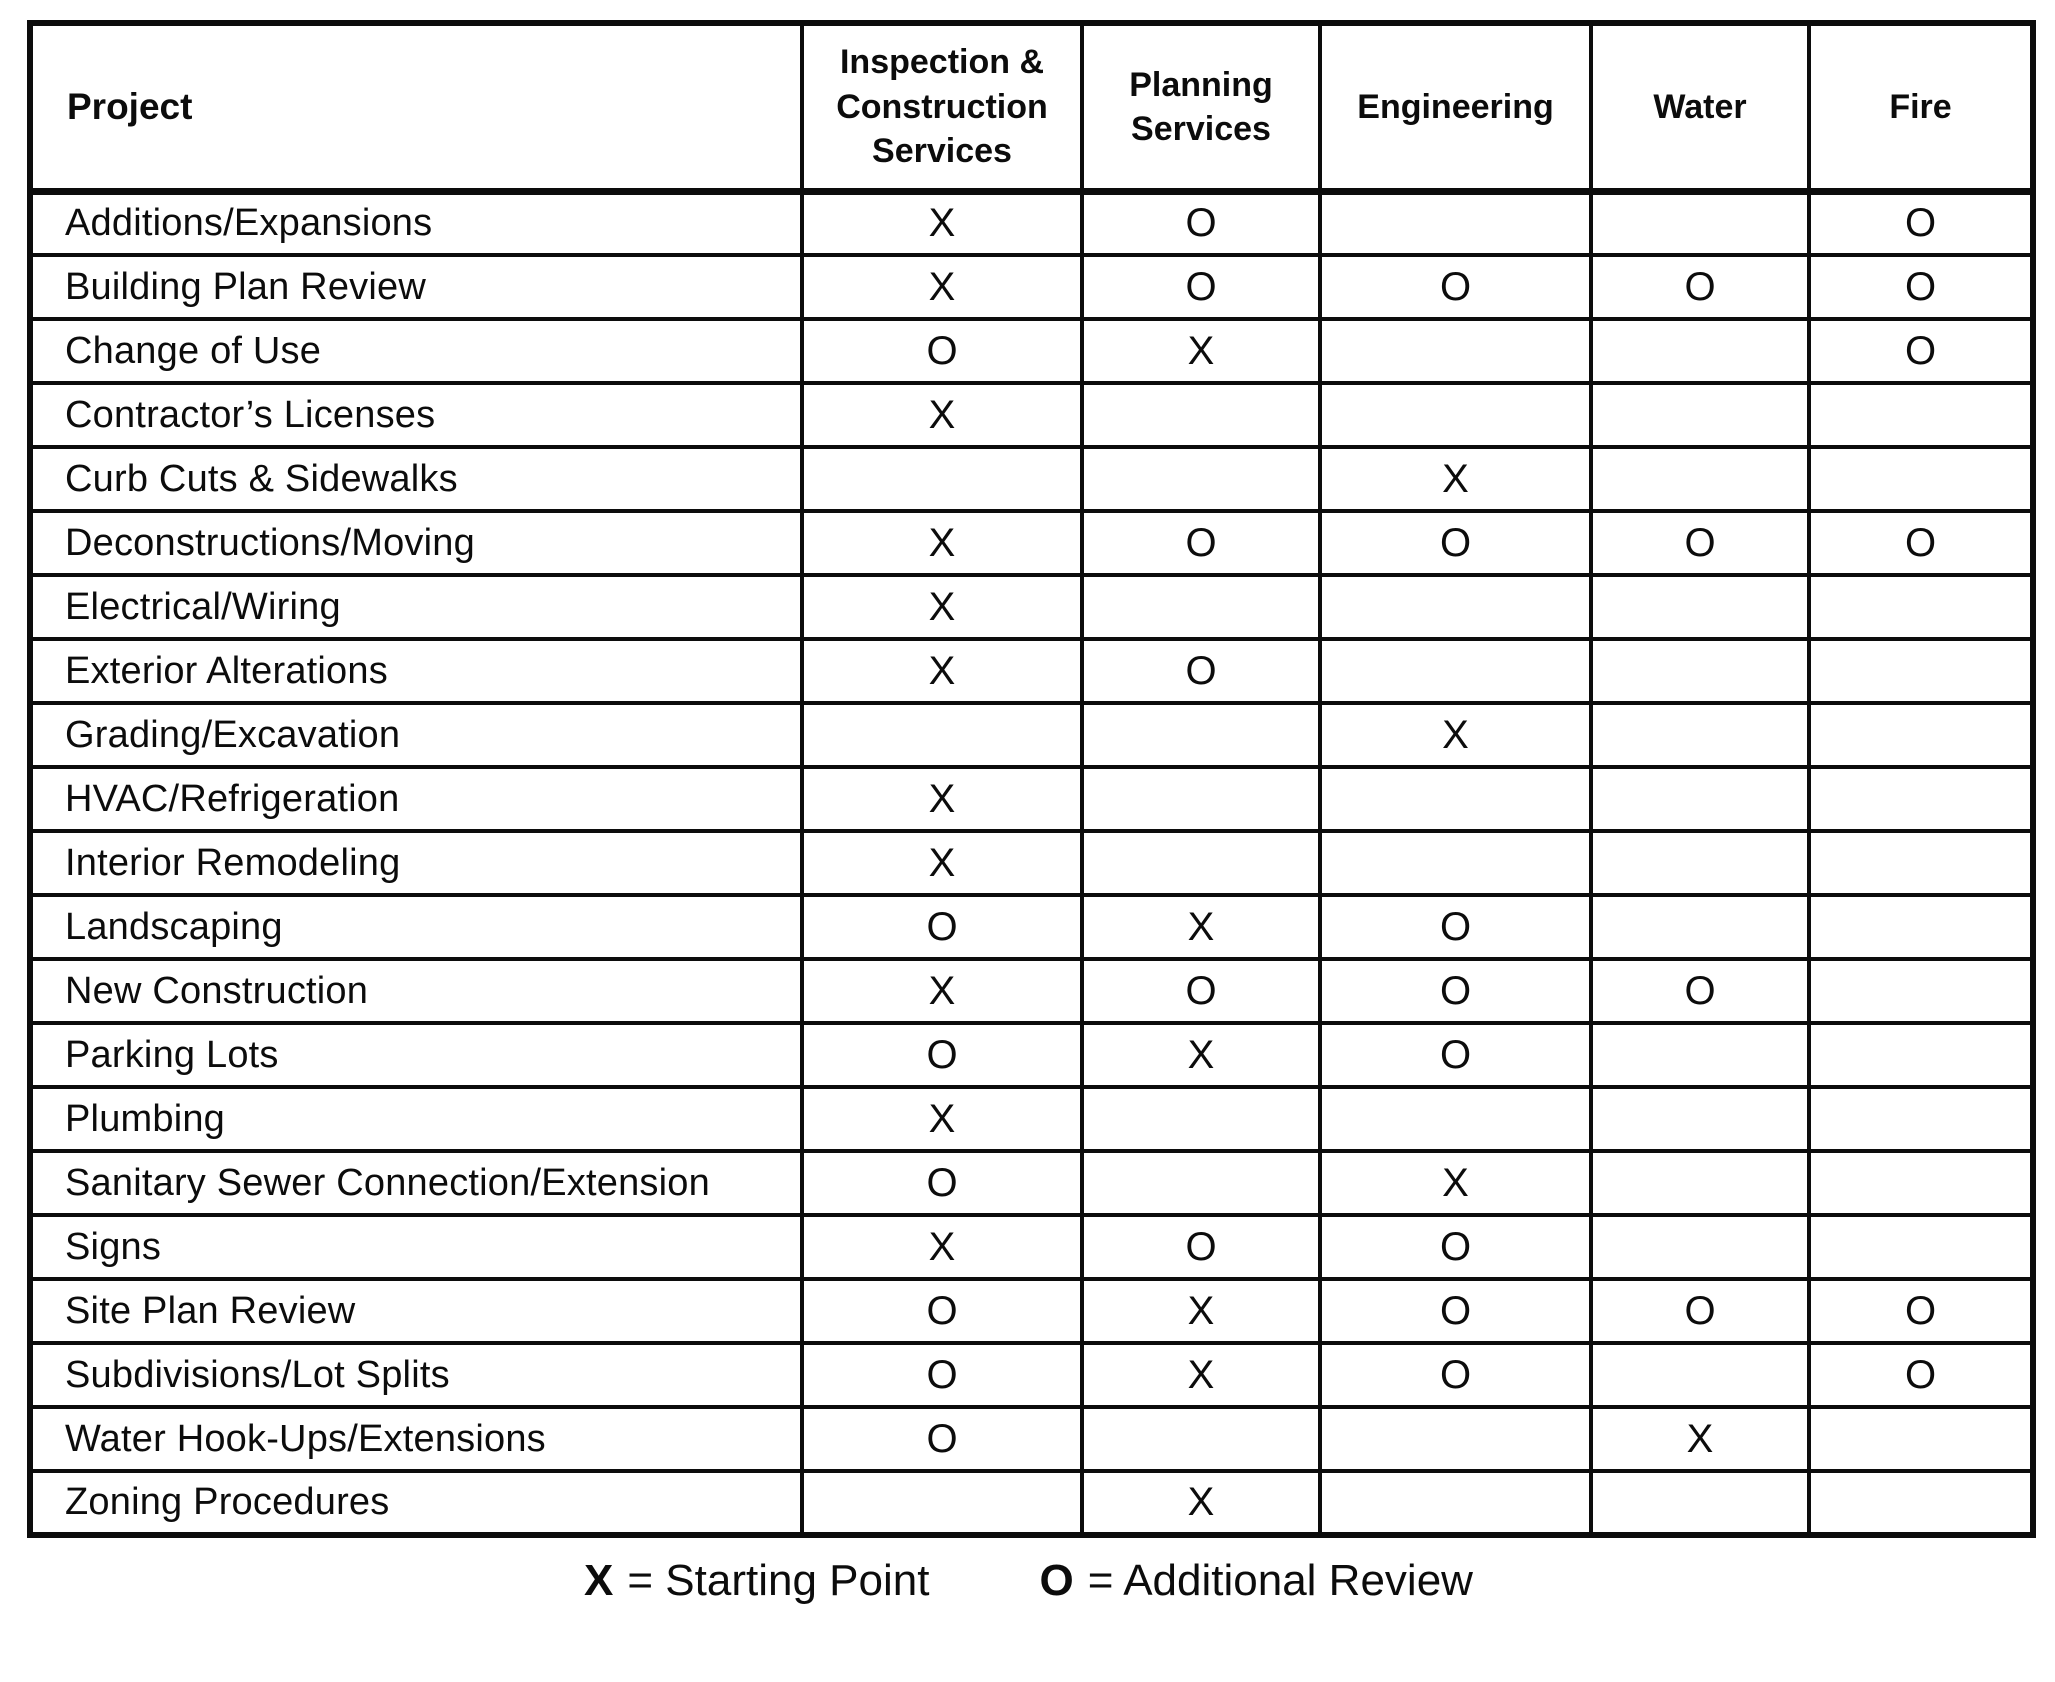 The image size is (2055, 1682). What do you see at coordinates (416, 1119) in the screenshot?
I see `project-cell: Plumbing` at bounding box center [416, 1119].